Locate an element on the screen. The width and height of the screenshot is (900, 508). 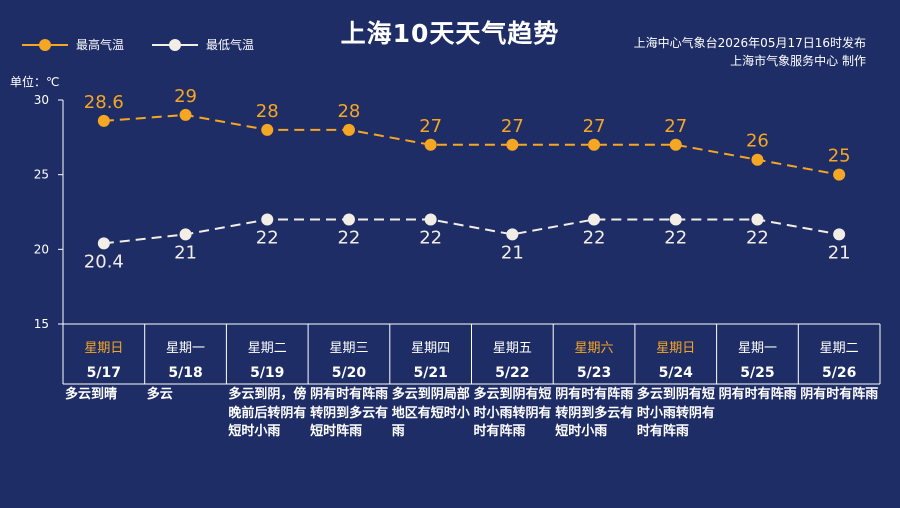
high-temp-label: 29 is located at coordinates (185, 96).